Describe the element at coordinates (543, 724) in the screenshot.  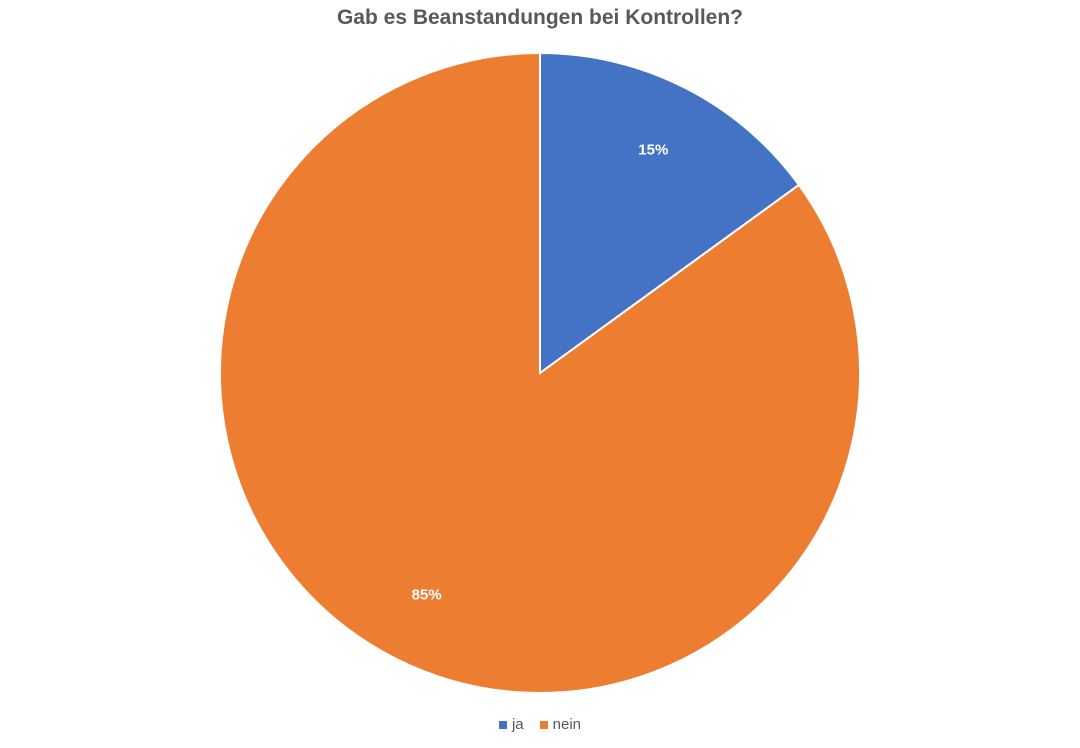
I see `legend-swatch-nein` at that location.